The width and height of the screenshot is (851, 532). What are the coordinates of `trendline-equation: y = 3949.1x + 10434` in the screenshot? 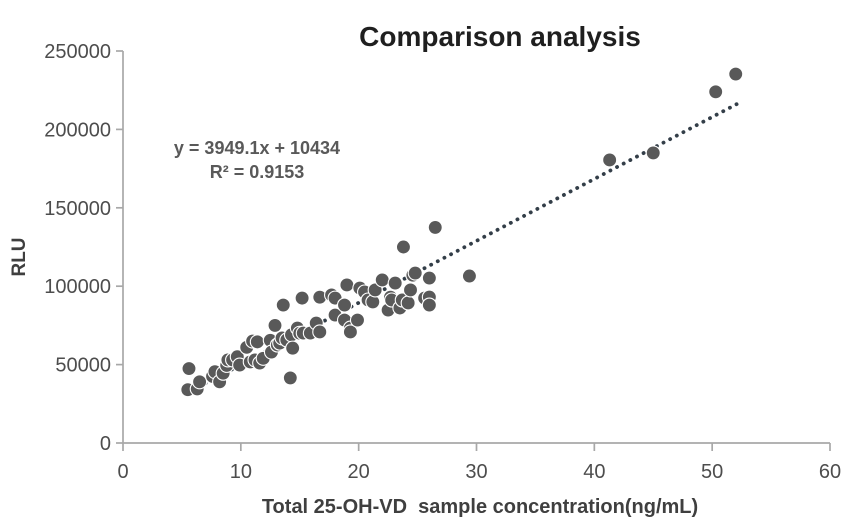 It's located at (257, 148).